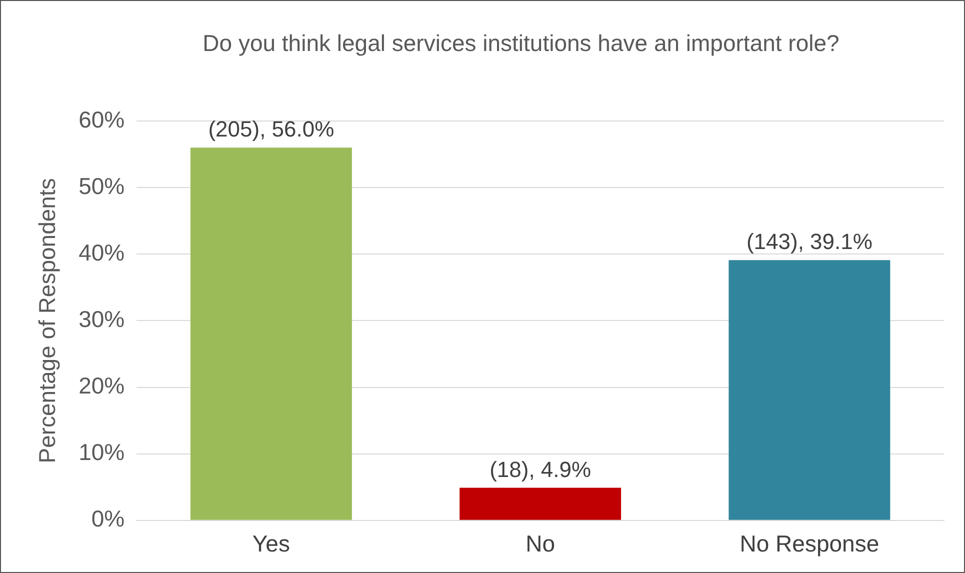  What do you see at coordinates (271, 129) in the screenshot?
I see `data-label: (205), 56.0%` at bounding box center [271, 129].